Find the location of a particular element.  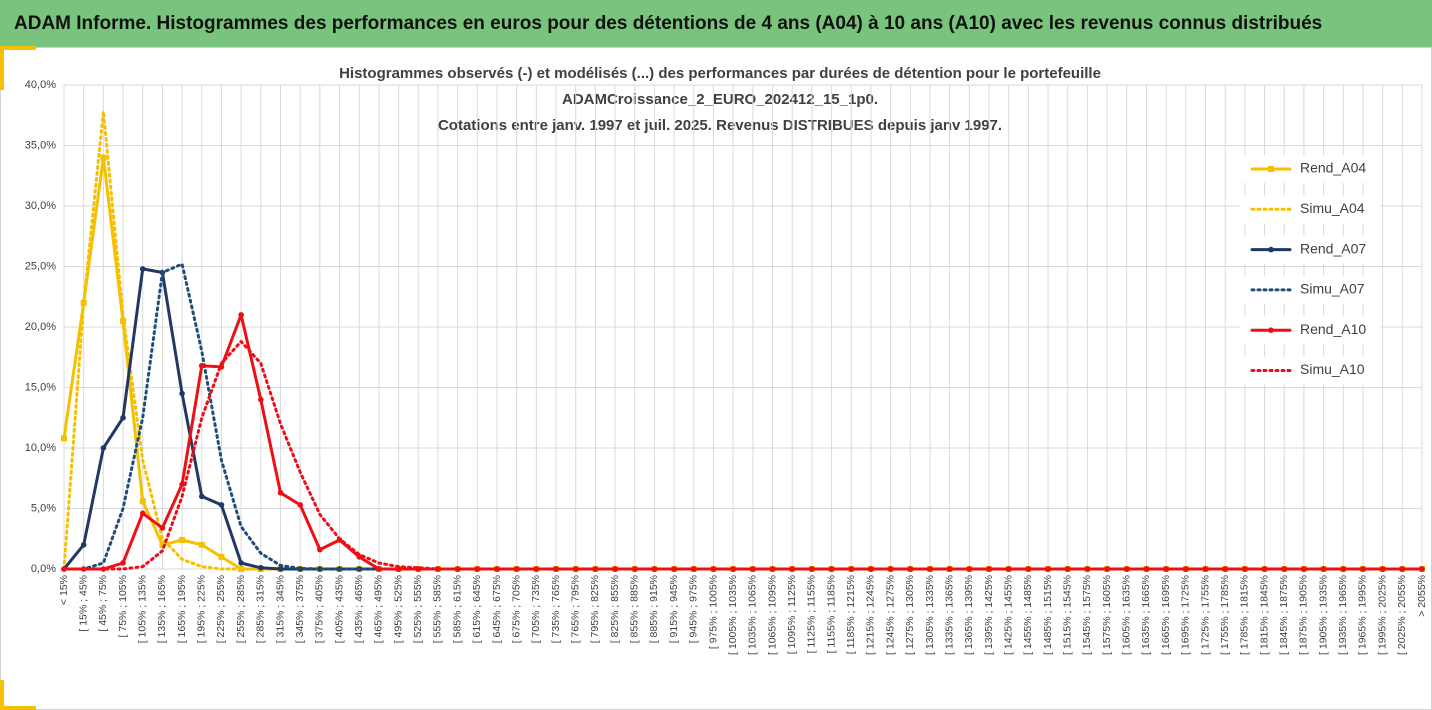

x-tick-label: [ 1335% ; 1365% is located at coordinates (949, 615).